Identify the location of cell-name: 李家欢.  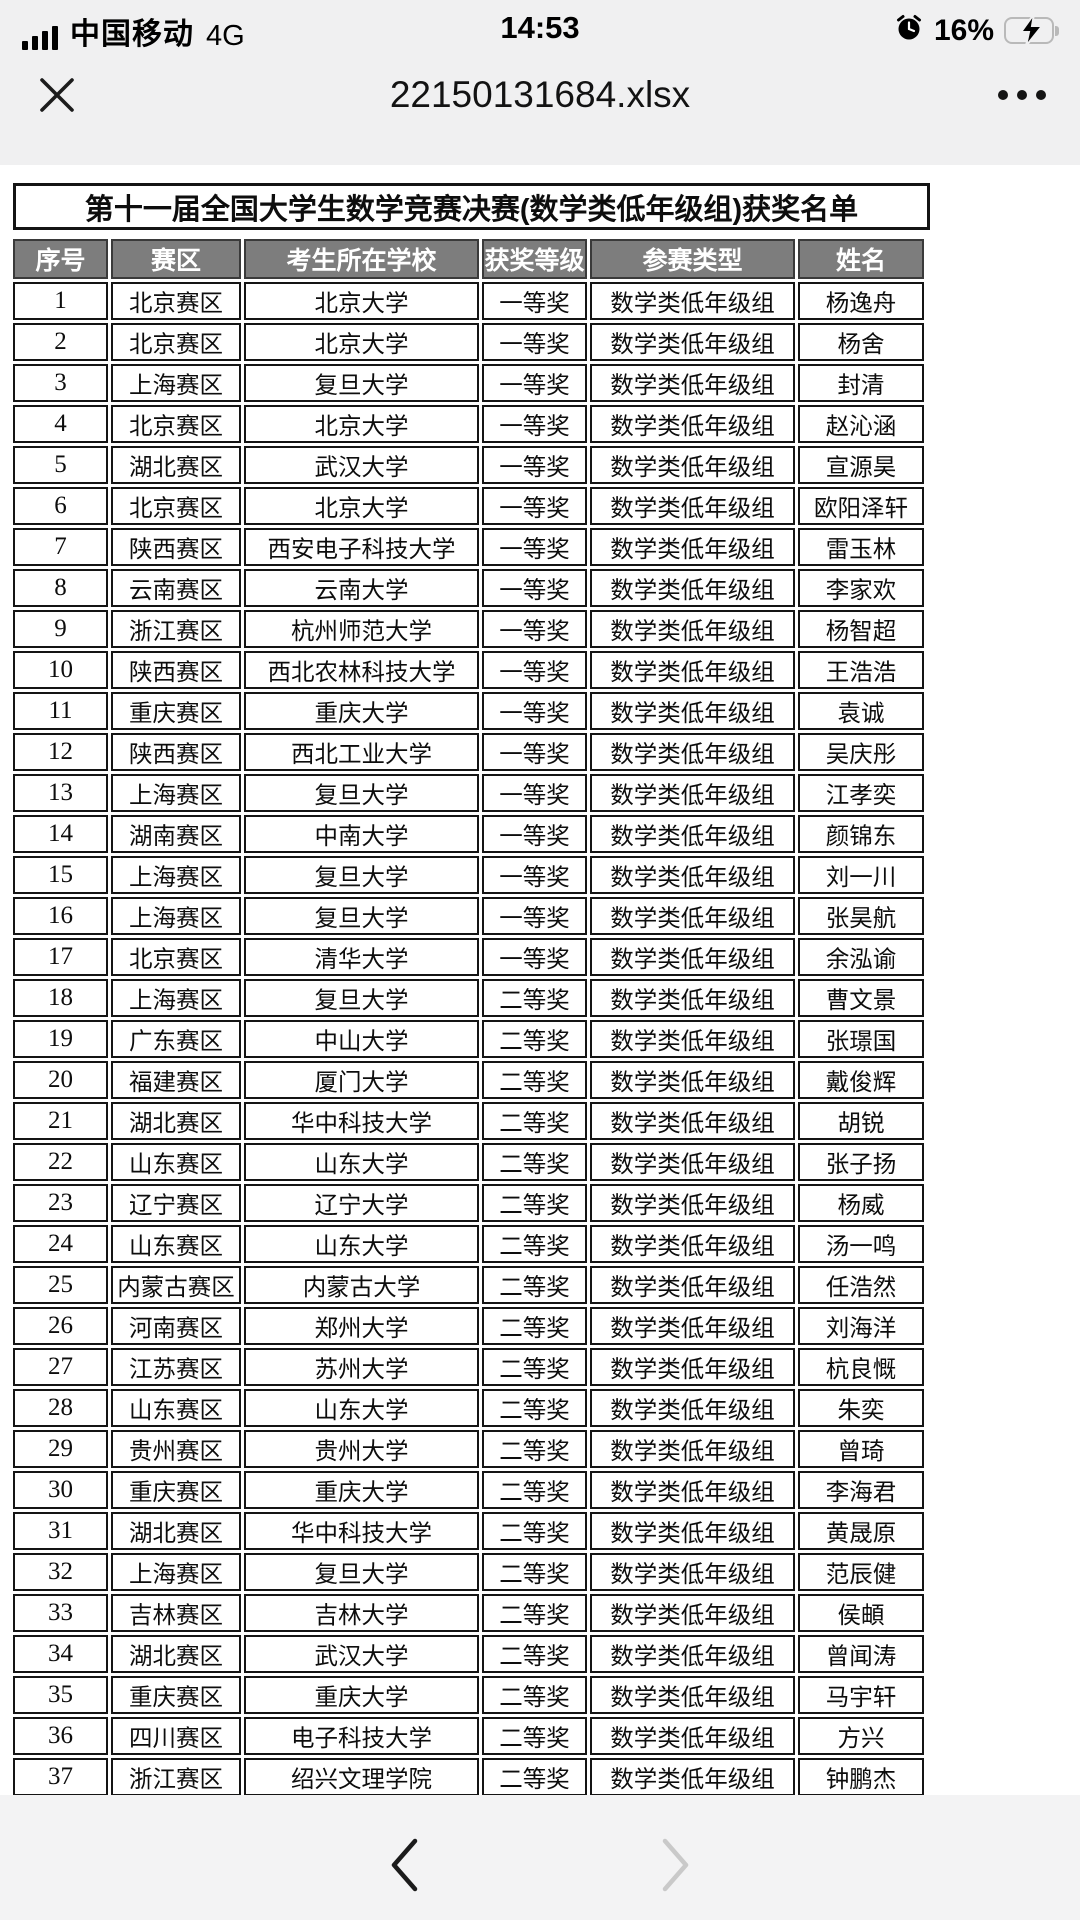
(861, 588).